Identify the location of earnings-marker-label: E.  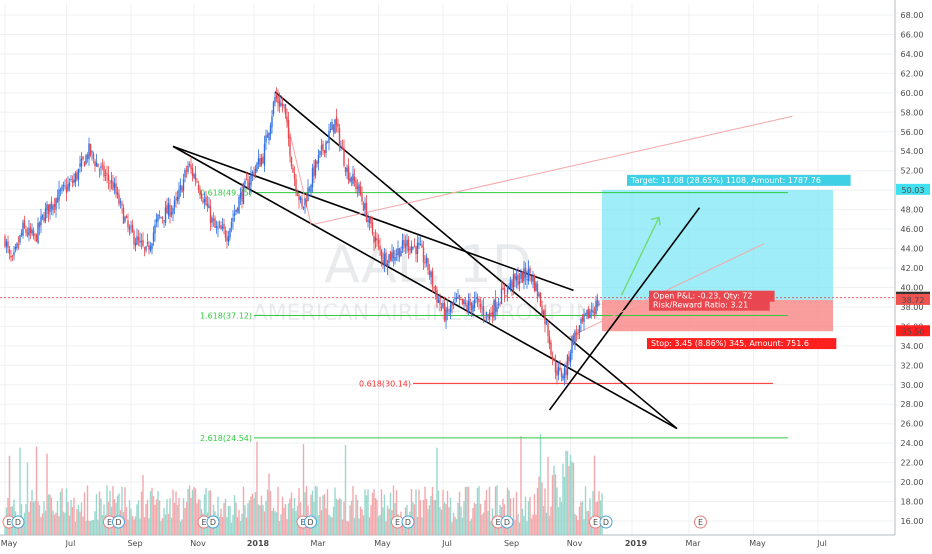
(8, 522).